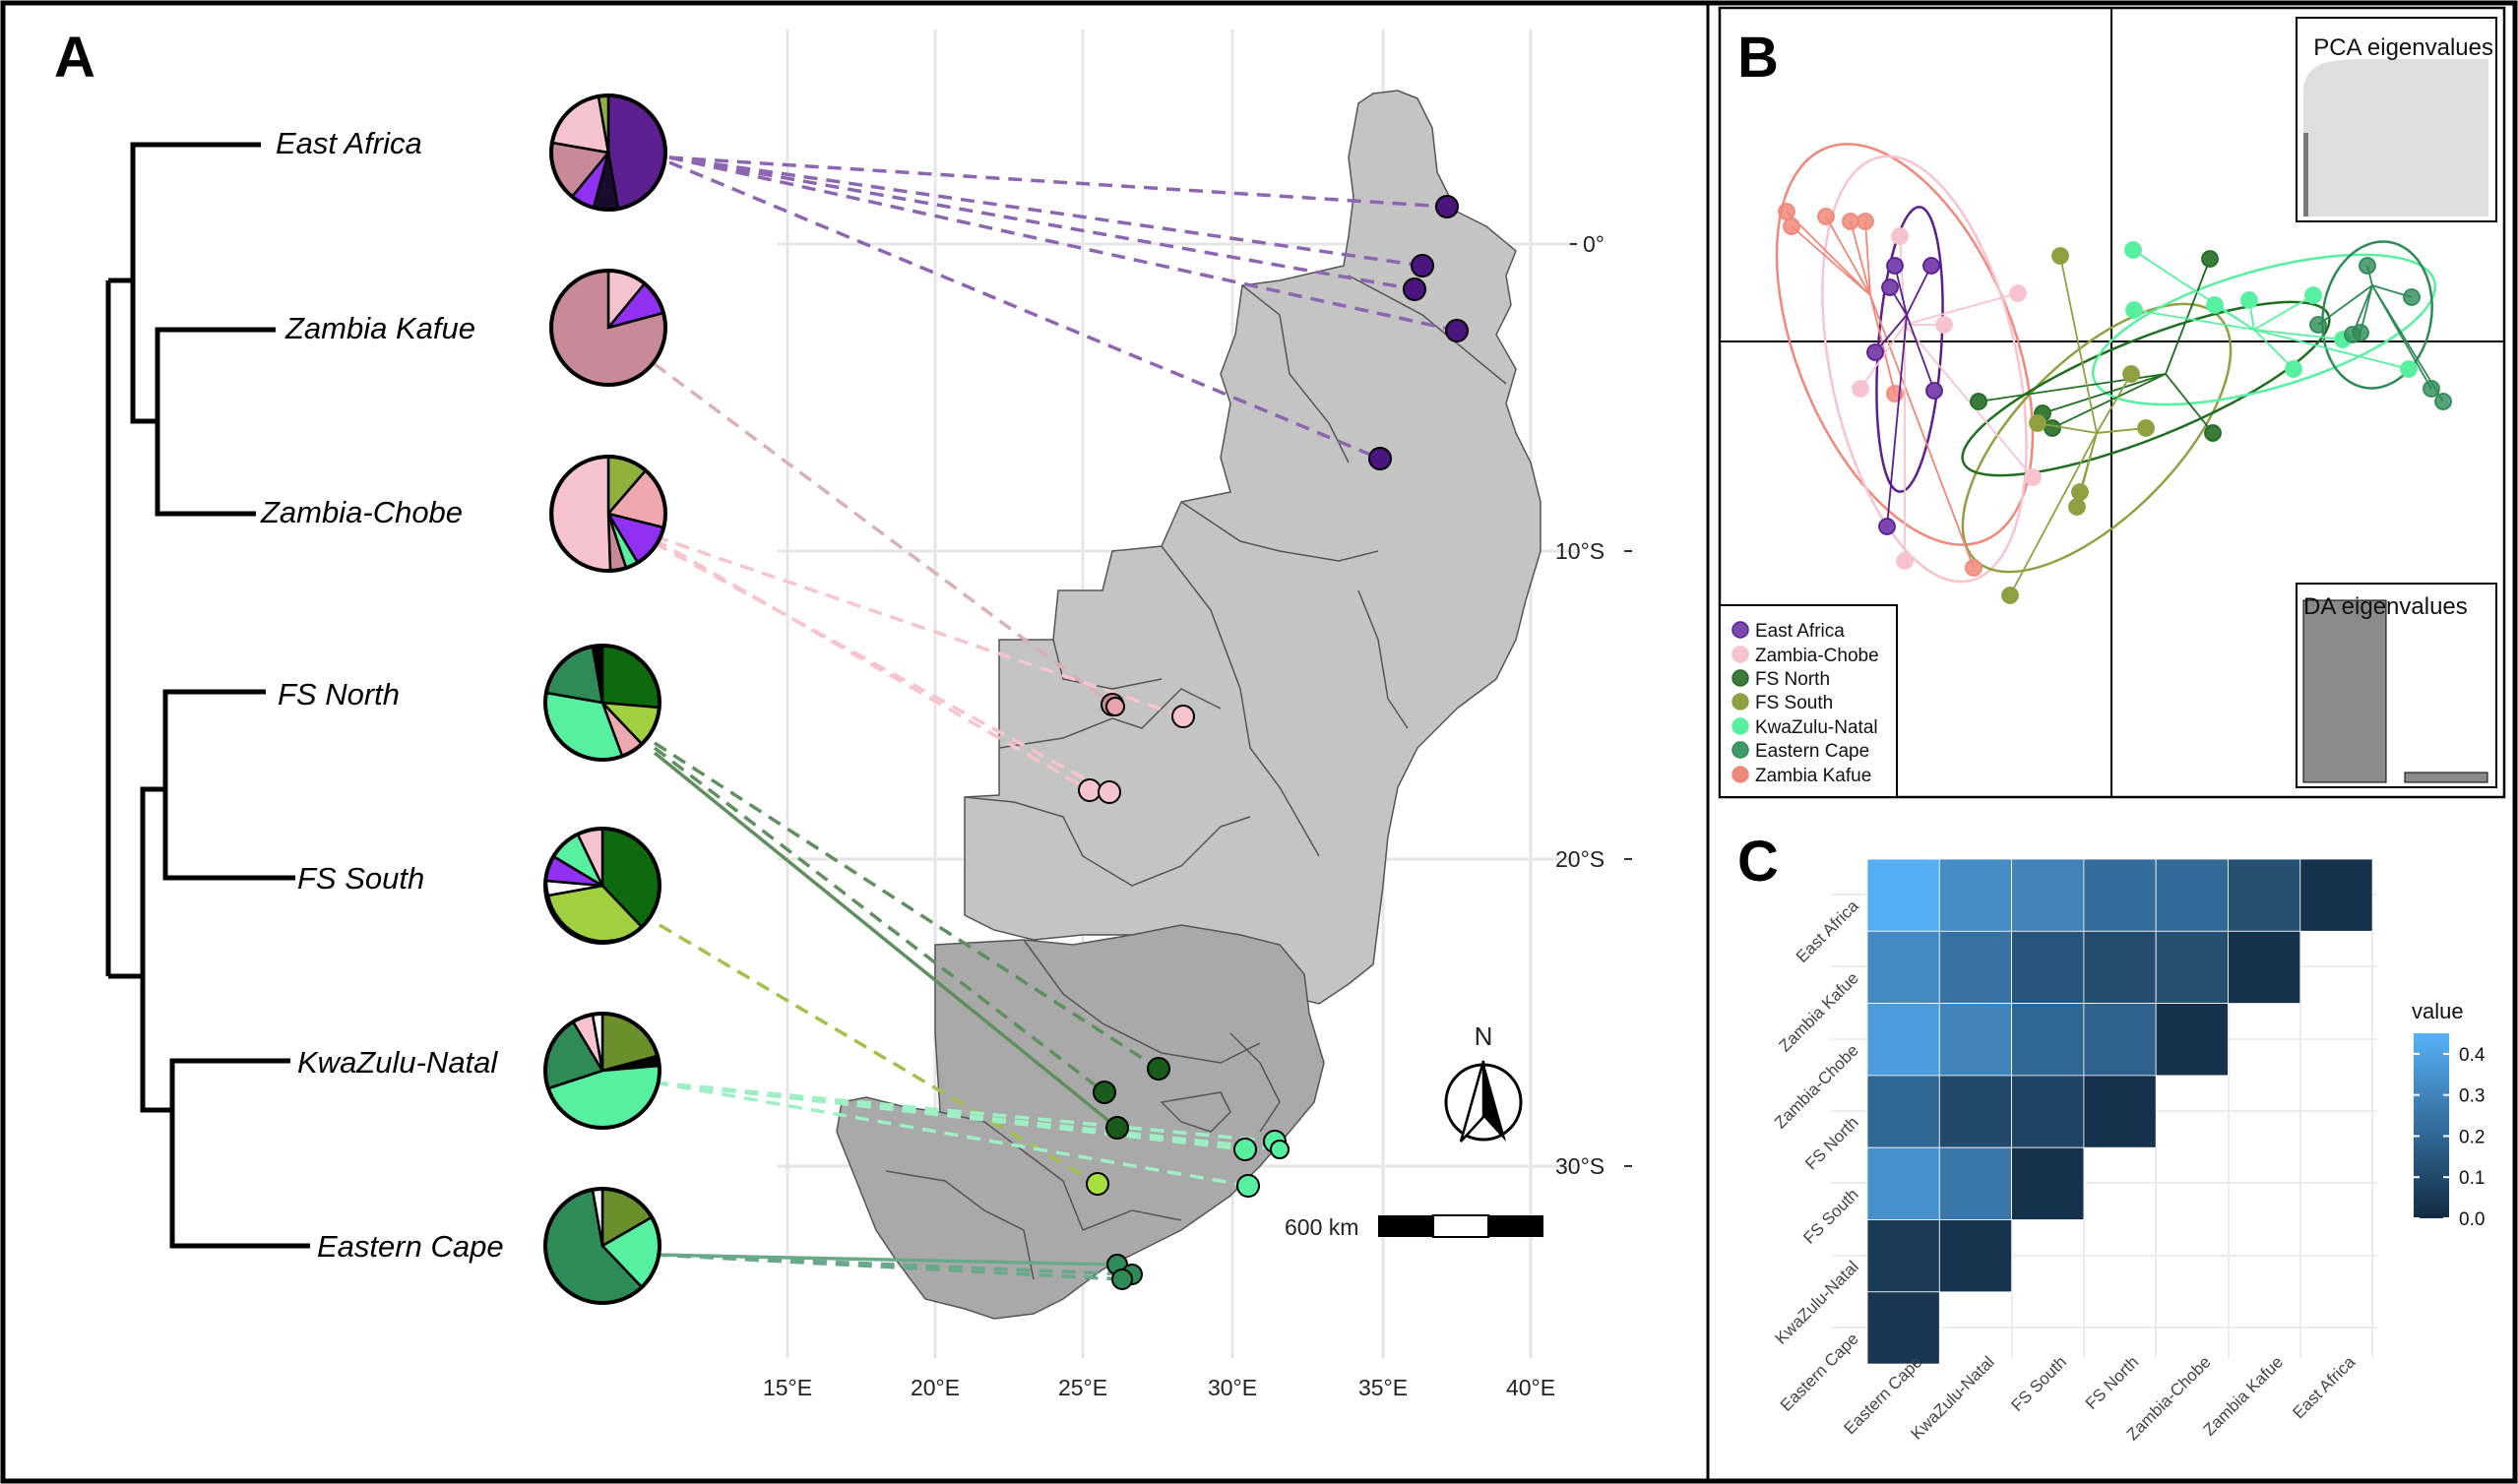  Describe the element at coordinates (602, 886) in the screenshot. I see `pie-fs-south` at that location.